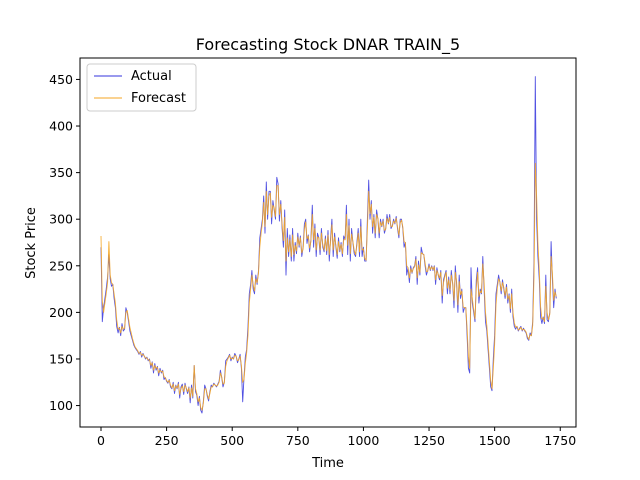  I want to click on legend-label-forecast: Forecast, so click(158, 98).